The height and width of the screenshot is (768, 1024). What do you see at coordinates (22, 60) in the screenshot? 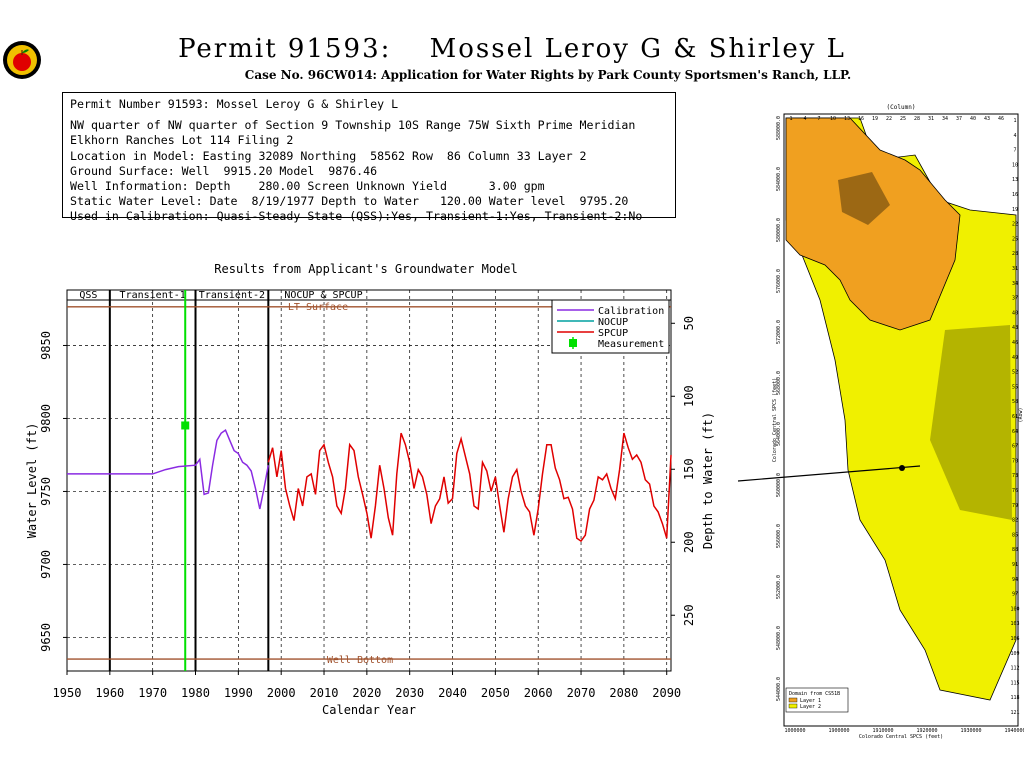
I see `state-seal-apple-logo` at bounding box center [22, 60].